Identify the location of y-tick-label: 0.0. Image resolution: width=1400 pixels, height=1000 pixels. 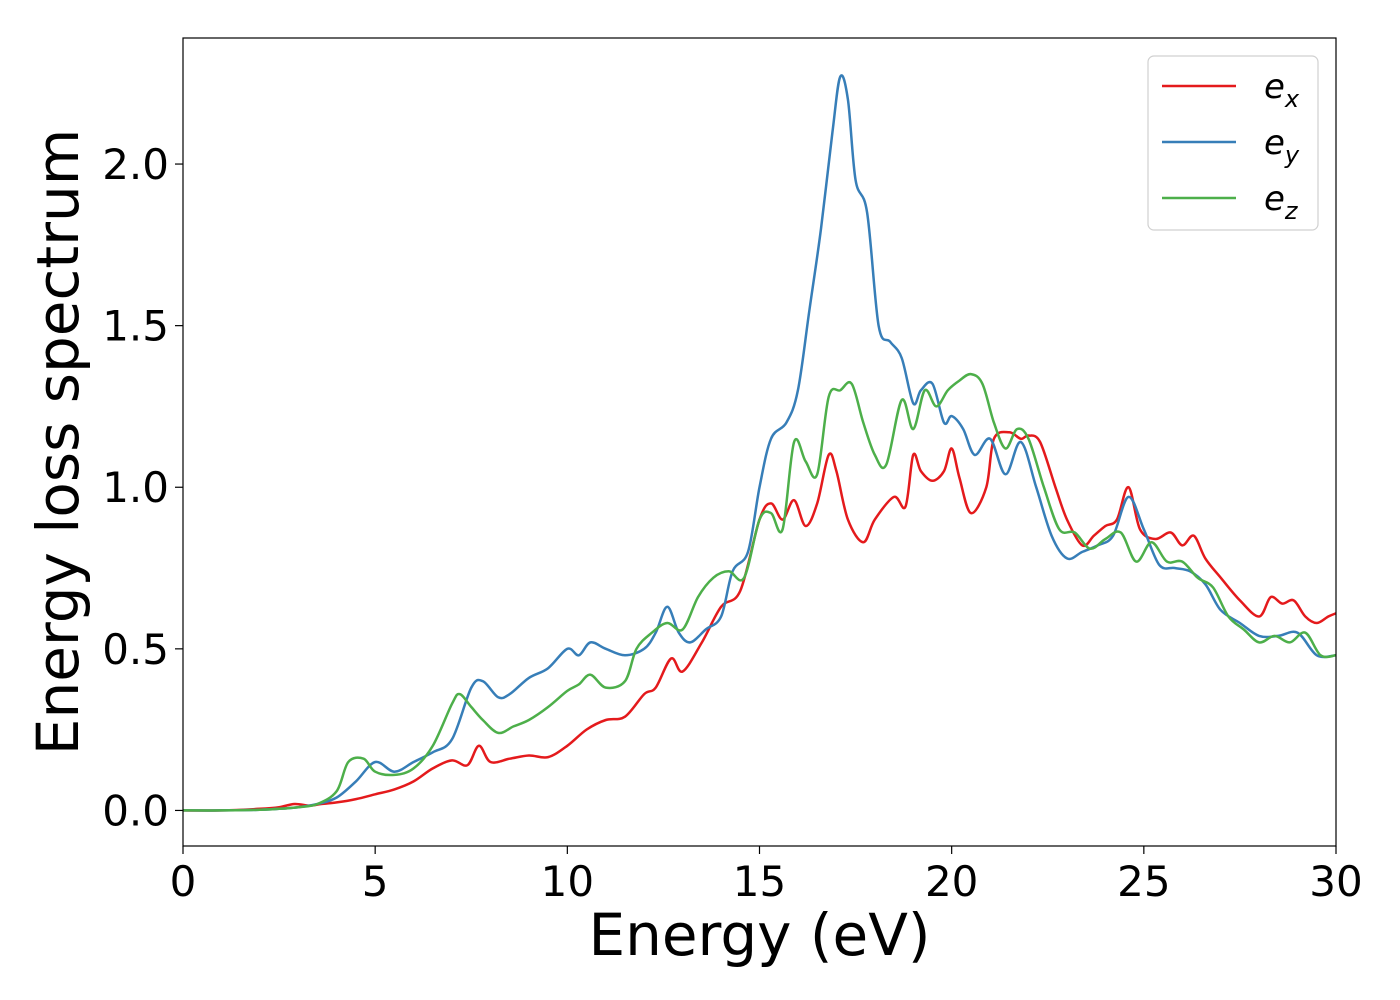
(135, 810).